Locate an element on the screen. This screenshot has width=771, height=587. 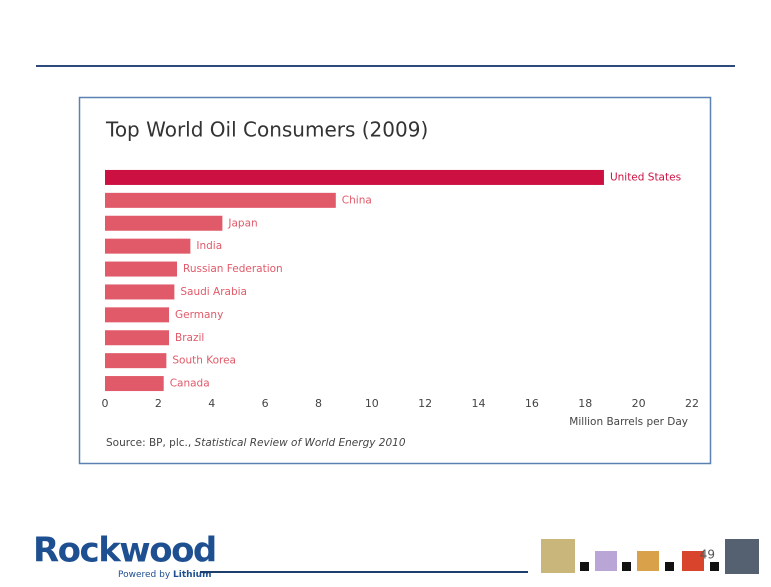
bar-label: Germany is located at coordinates (199, 315).